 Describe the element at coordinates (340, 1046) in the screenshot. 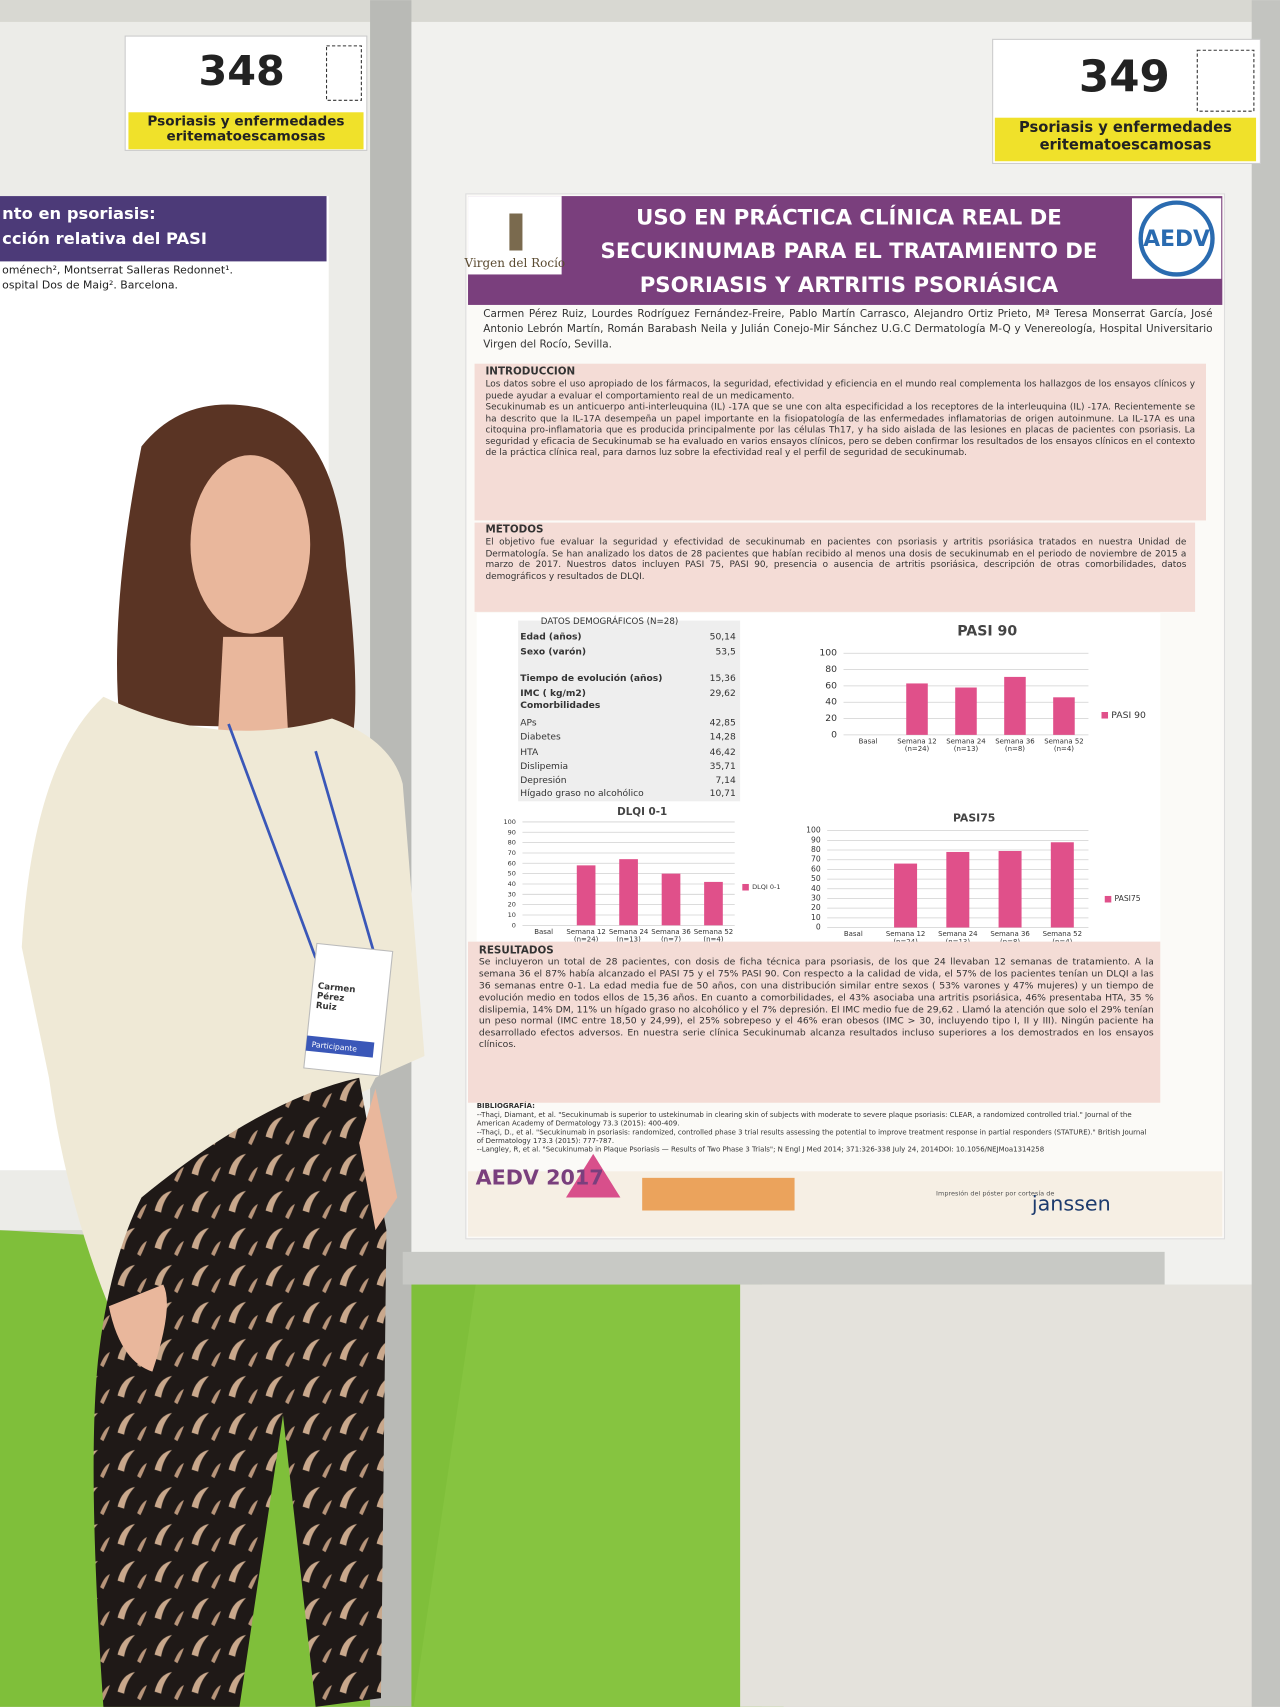

I see `badge-role-bg` at that location.